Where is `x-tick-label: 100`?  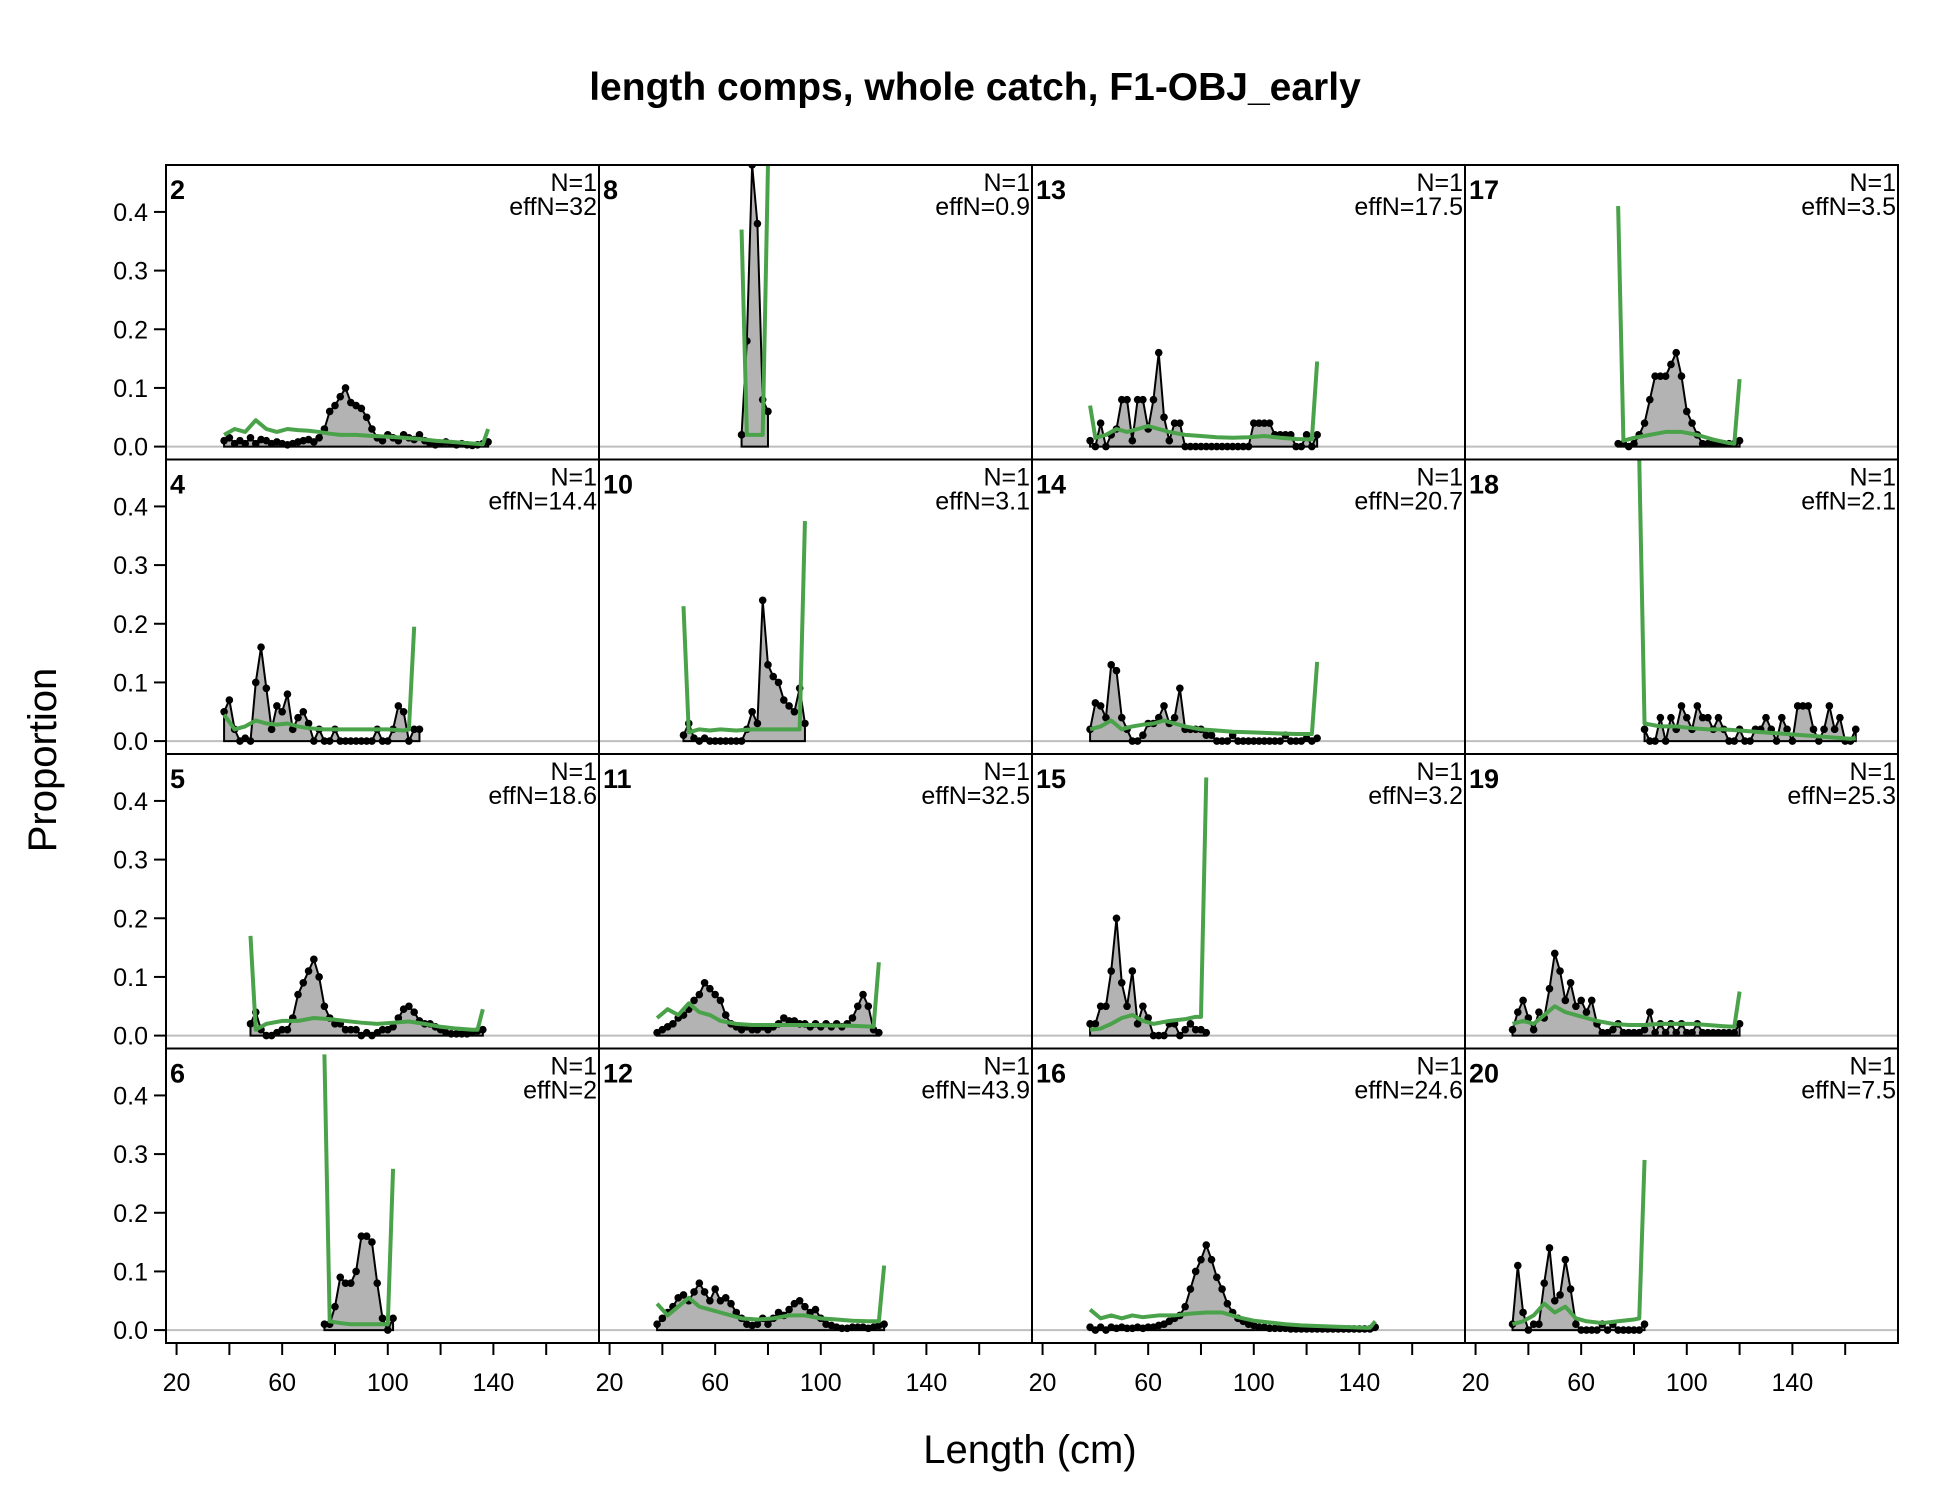 x-tick-label: 100 is located at coordinates (821, 1383).